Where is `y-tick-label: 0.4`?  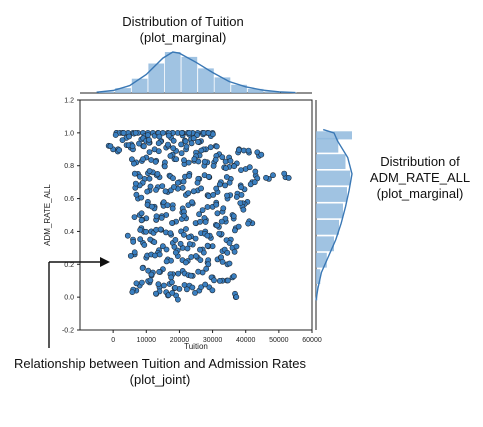
y-tick-label: 0.4 is located at coordinates (69, 232).